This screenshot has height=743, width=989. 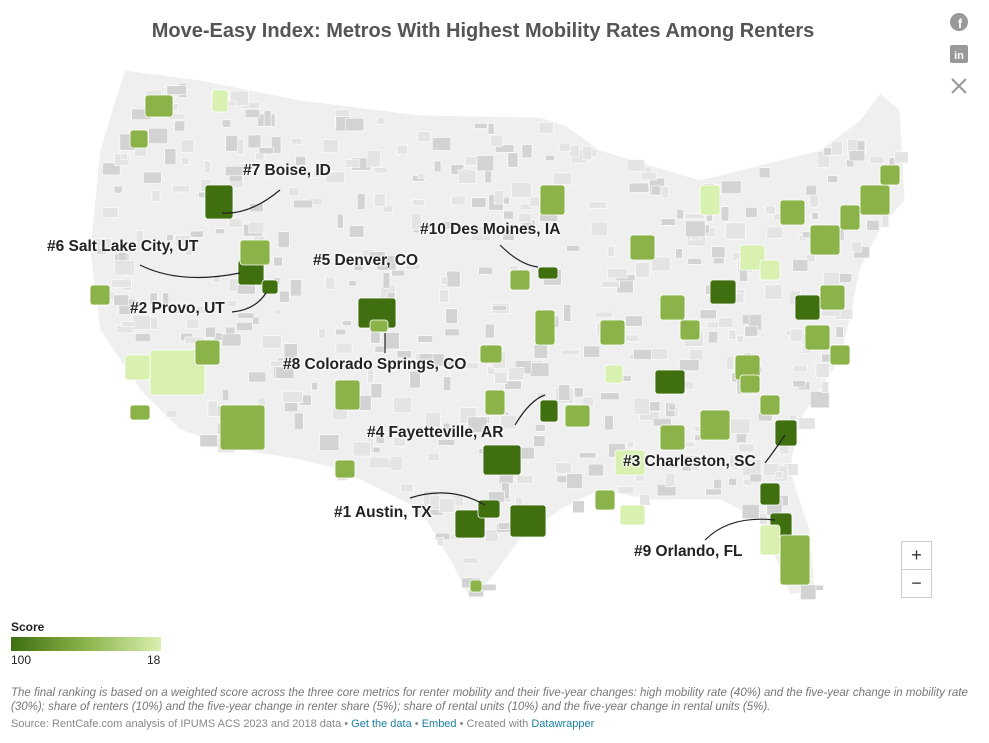 I want to click on embed-link: Embed, so click(x=439, y=724).